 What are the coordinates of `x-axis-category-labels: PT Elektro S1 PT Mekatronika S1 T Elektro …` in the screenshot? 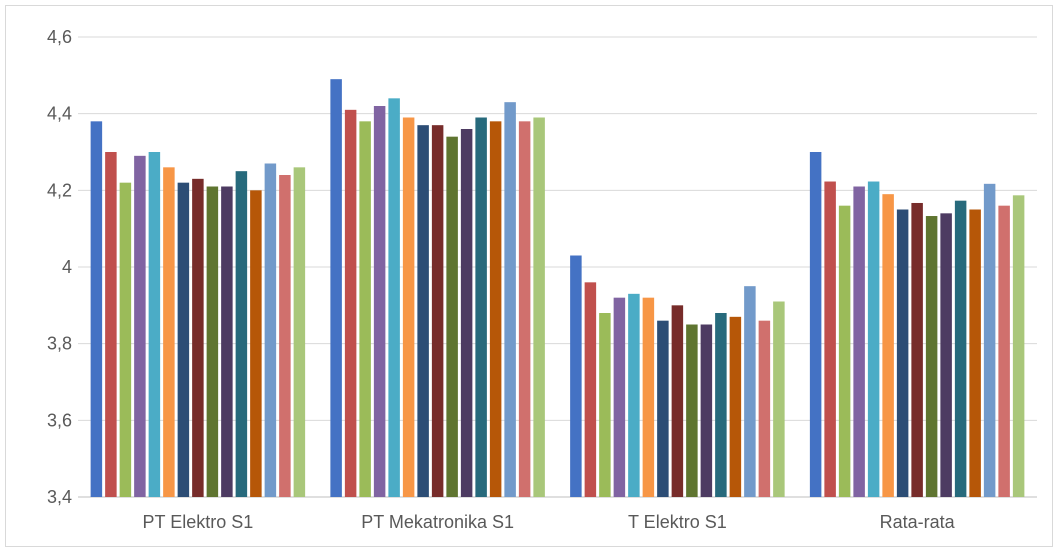 It's located at (549, 522).